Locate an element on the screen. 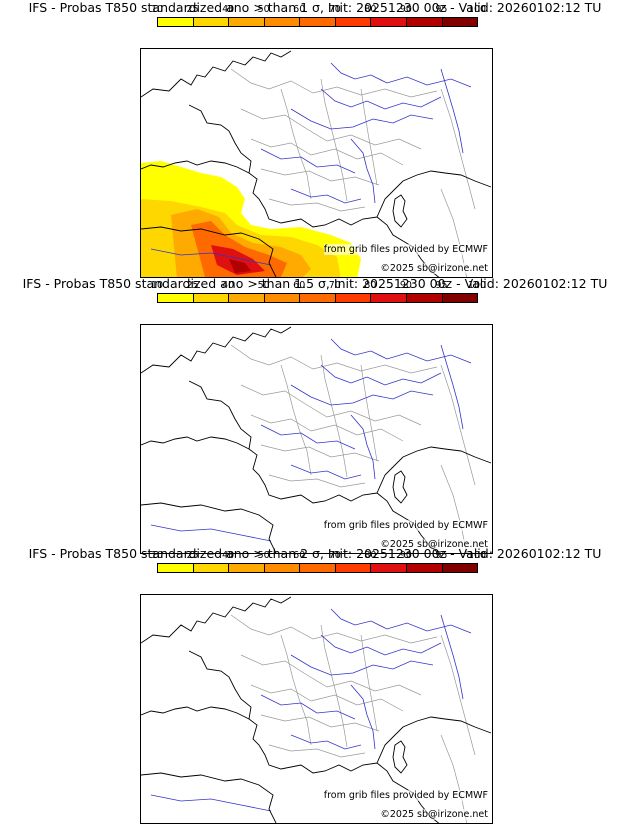  colorbar-tick-label: 90 is located at coordinates (405, 555).